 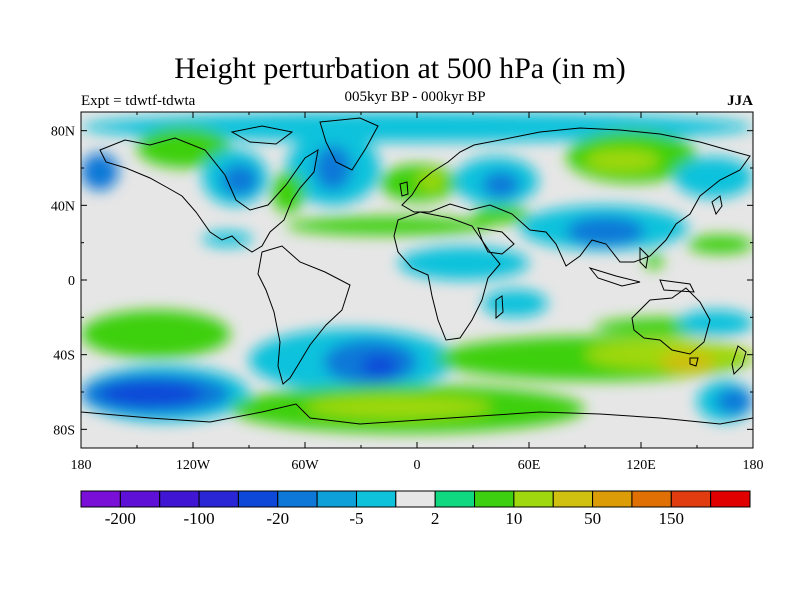 I want to click on lon-tick-label: 120E, so click(x=641, y=465).